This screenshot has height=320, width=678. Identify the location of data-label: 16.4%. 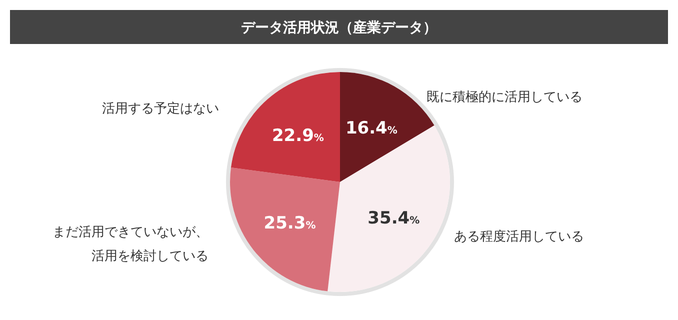
(371, 128).